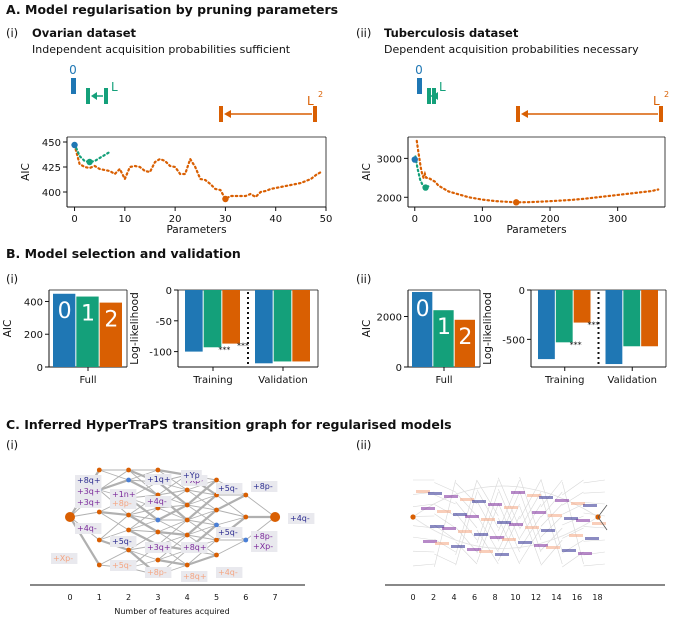 This screenshot has width=675, height=632. I want to click on graph-ii-tick-1: 2, so click(433, 597).